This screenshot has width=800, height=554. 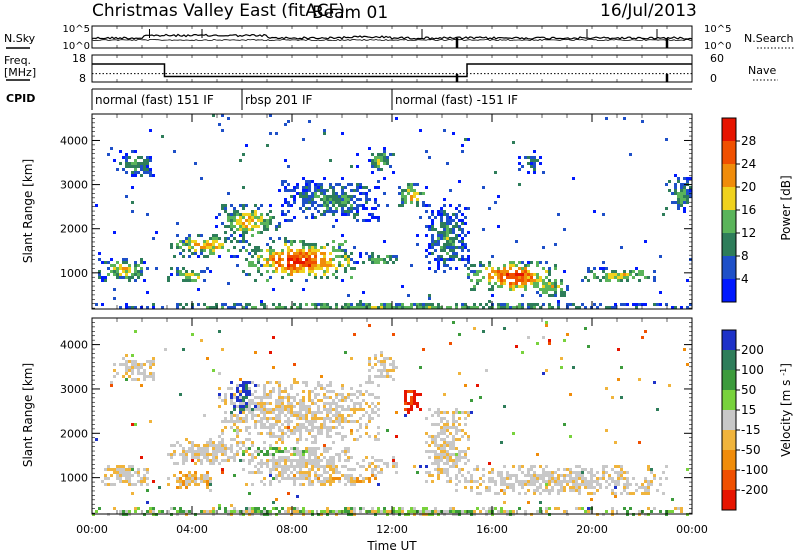 What do you see at coordinates (278, 100) in the screenshot?
I see `cpid-segment-label: rbsp 201 IF` at bounding box center [278, 100].